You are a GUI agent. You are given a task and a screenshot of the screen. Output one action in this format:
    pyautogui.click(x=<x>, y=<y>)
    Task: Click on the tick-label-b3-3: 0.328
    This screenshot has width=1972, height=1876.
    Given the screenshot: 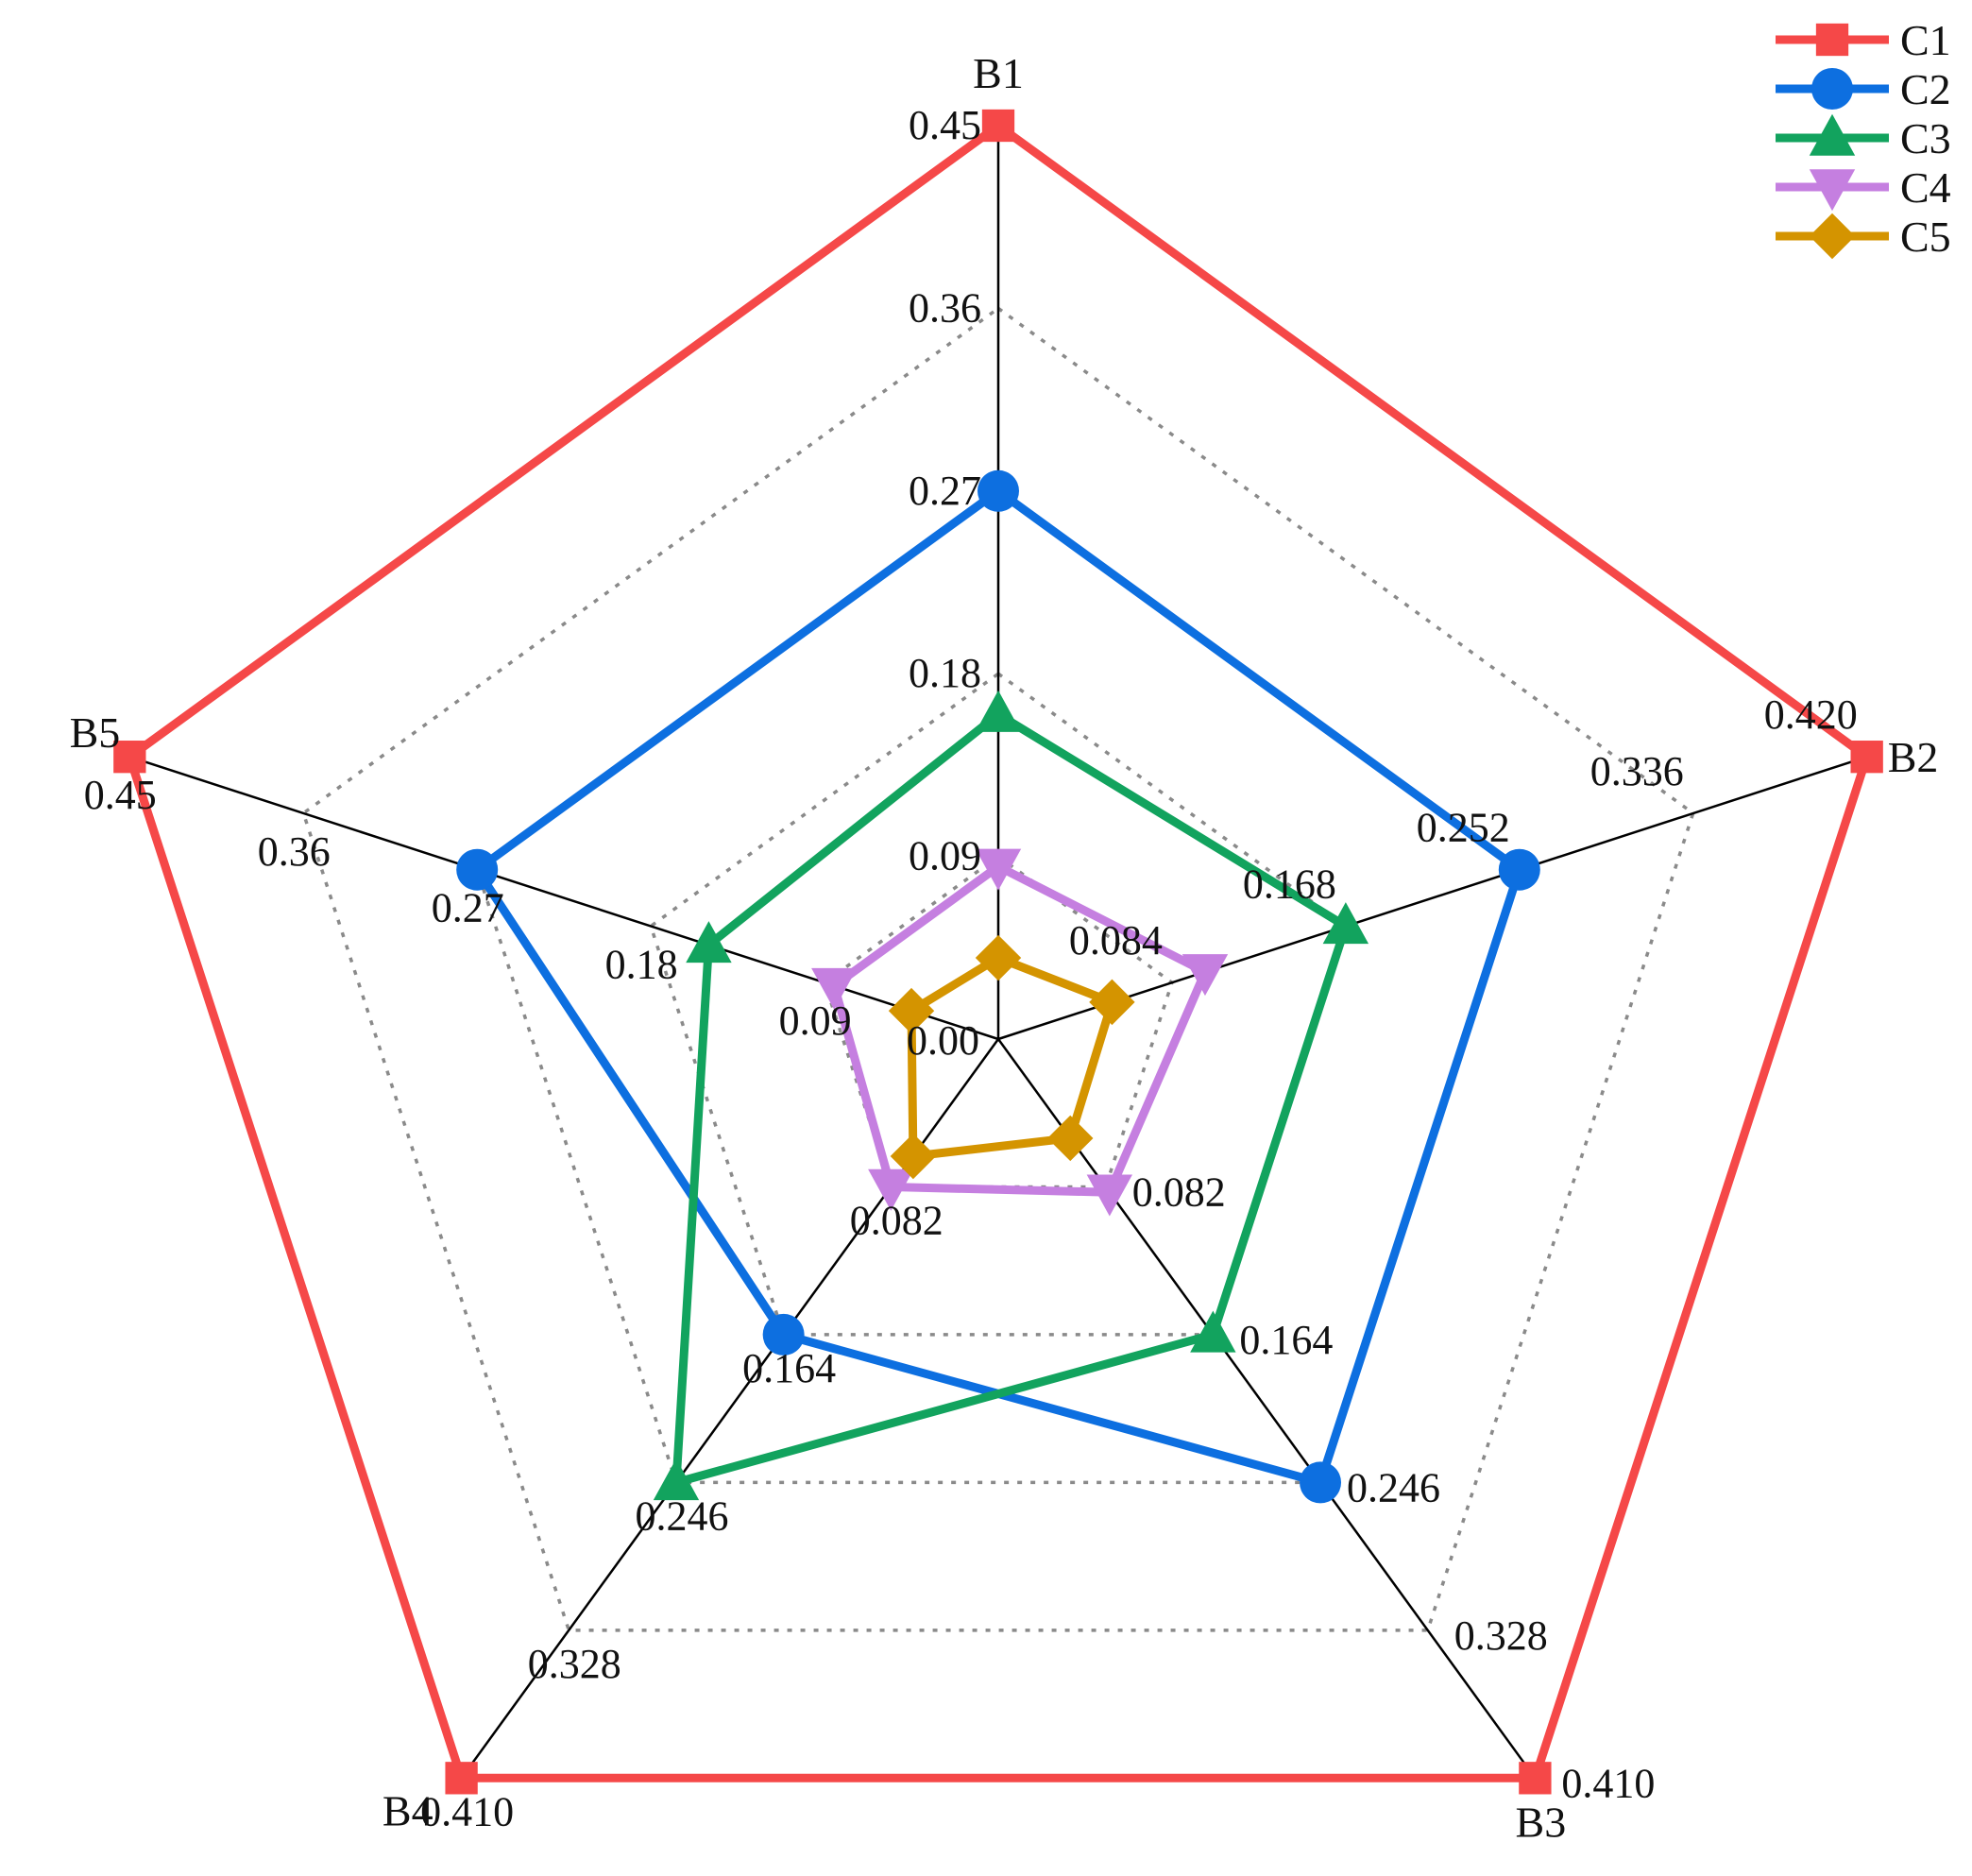 What is the action you would take?
    pyautogui.click(x=1501, y=1635)
    